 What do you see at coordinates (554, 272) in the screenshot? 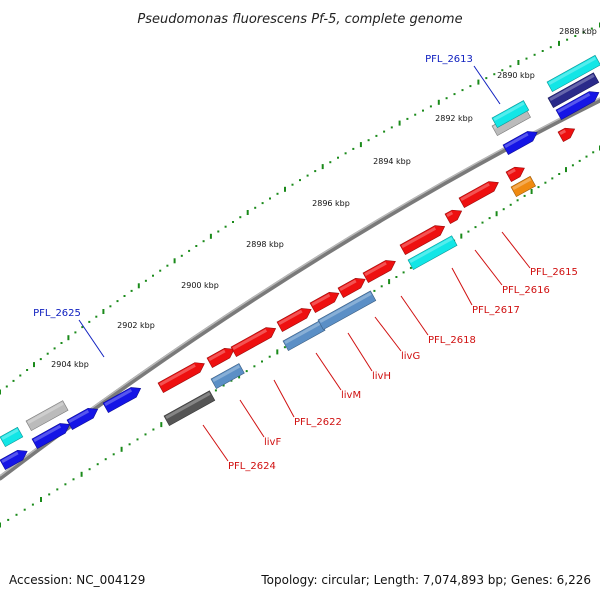
I see `gene-label: PFL_2615` at bounding box center [554, 272].